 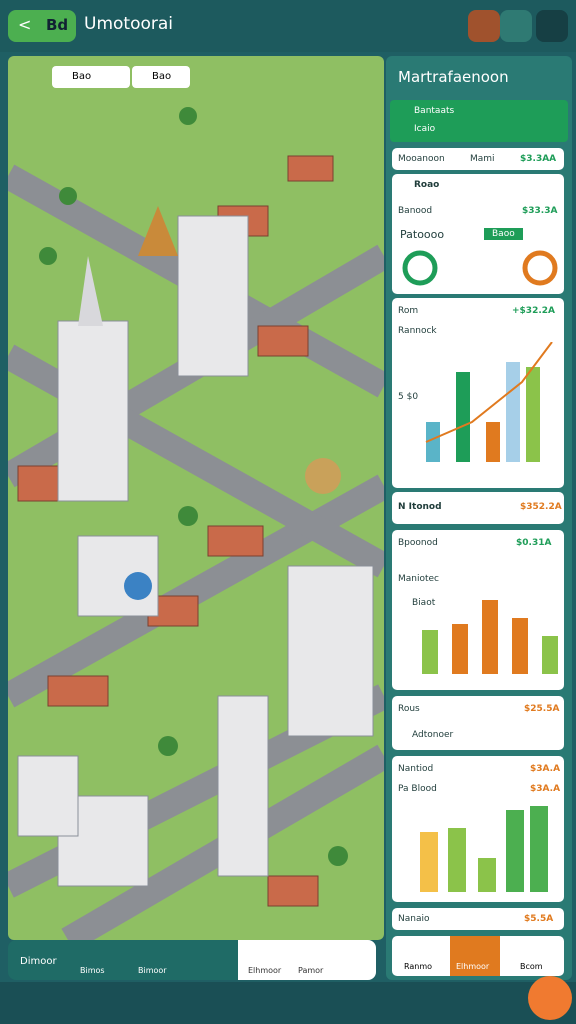 What do you see at coordinates (478, 723) in the screenshot?
I see `card: Rous $25.5A Adtonoer` at bounding box center [478, 723].